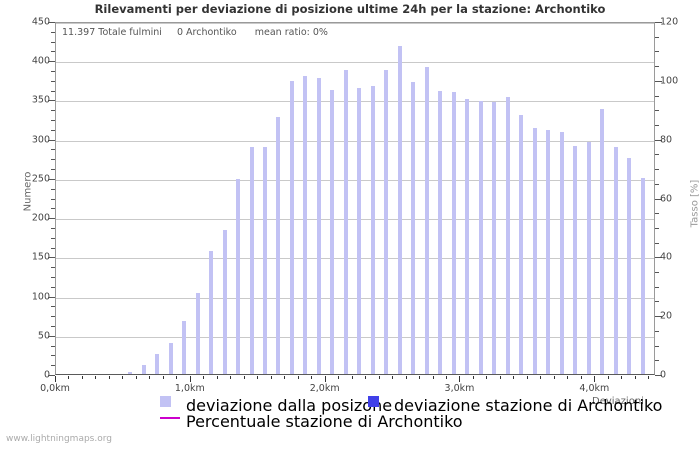  I want to click on y-axis-left-tick-label: 50, so click(43, 336).